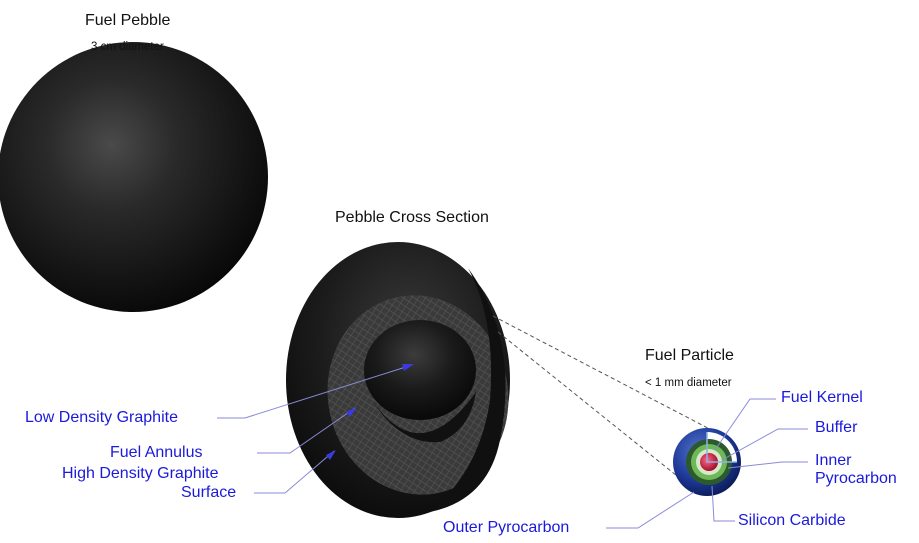 Image resolution: width=919 pixels, height=543 pixels. I want to click on particle-cut-edge, so click(721, 447).